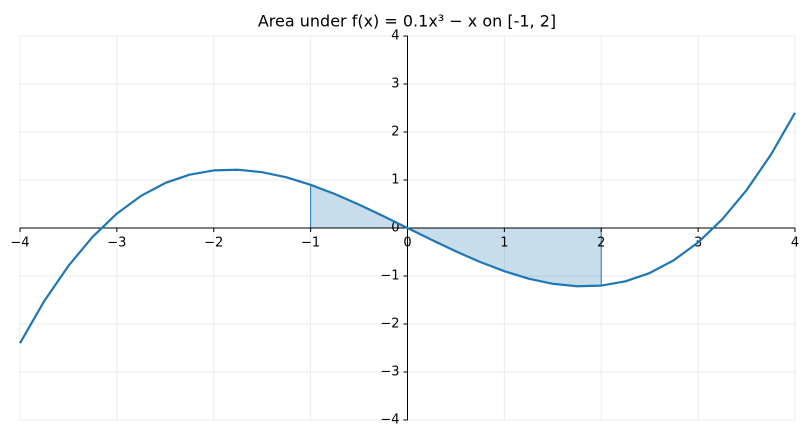  What do you see at coordinates (310, 243) in the screenshot?
I see `x-tick-label: −1` at bounding box center [310, 243].